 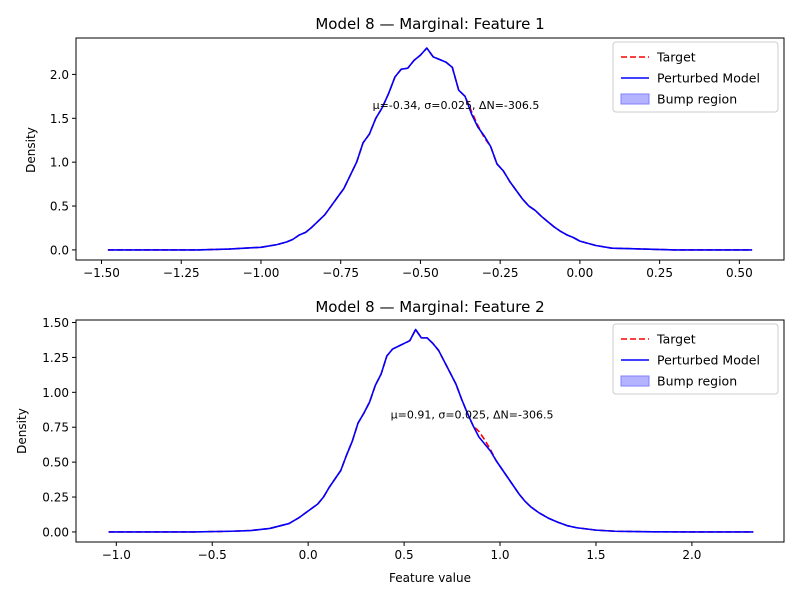 I want to click on x-tick-label: −0.50, so click(x=420, y=273).